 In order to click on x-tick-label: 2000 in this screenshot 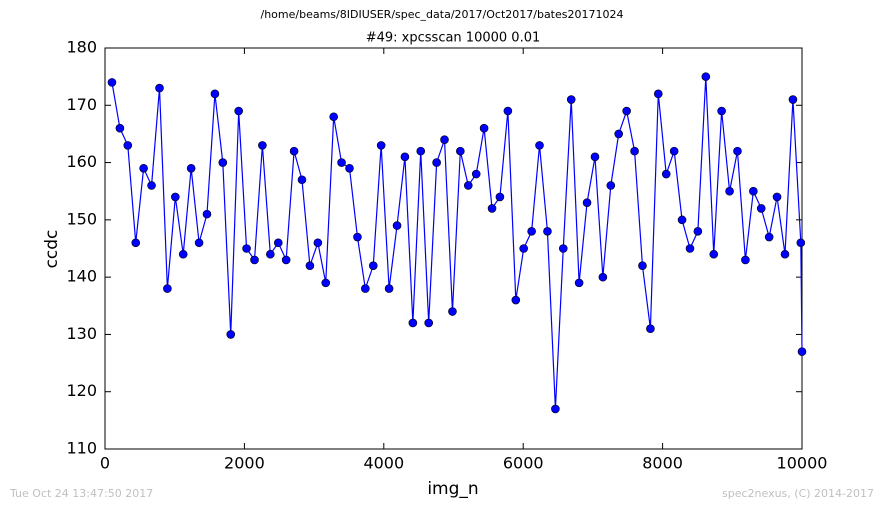, I will do `click(244, 463)`.